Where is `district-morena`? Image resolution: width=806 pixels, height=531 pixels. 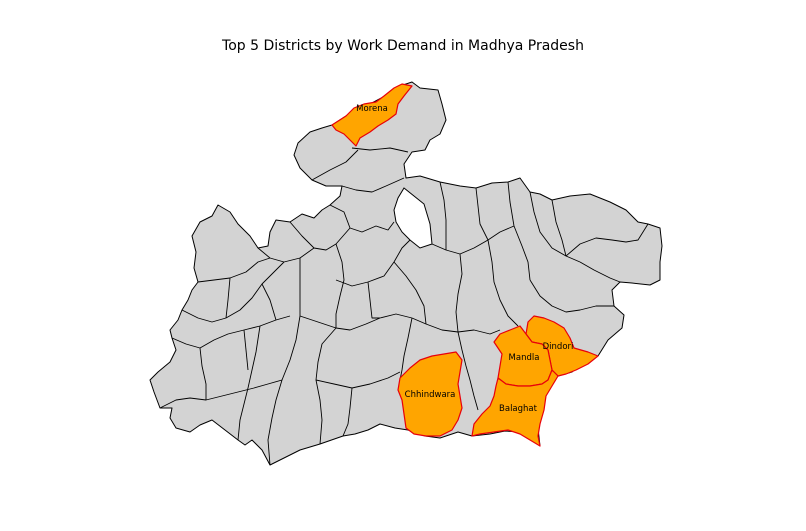 district-morena is located at coordinates (372, 115).